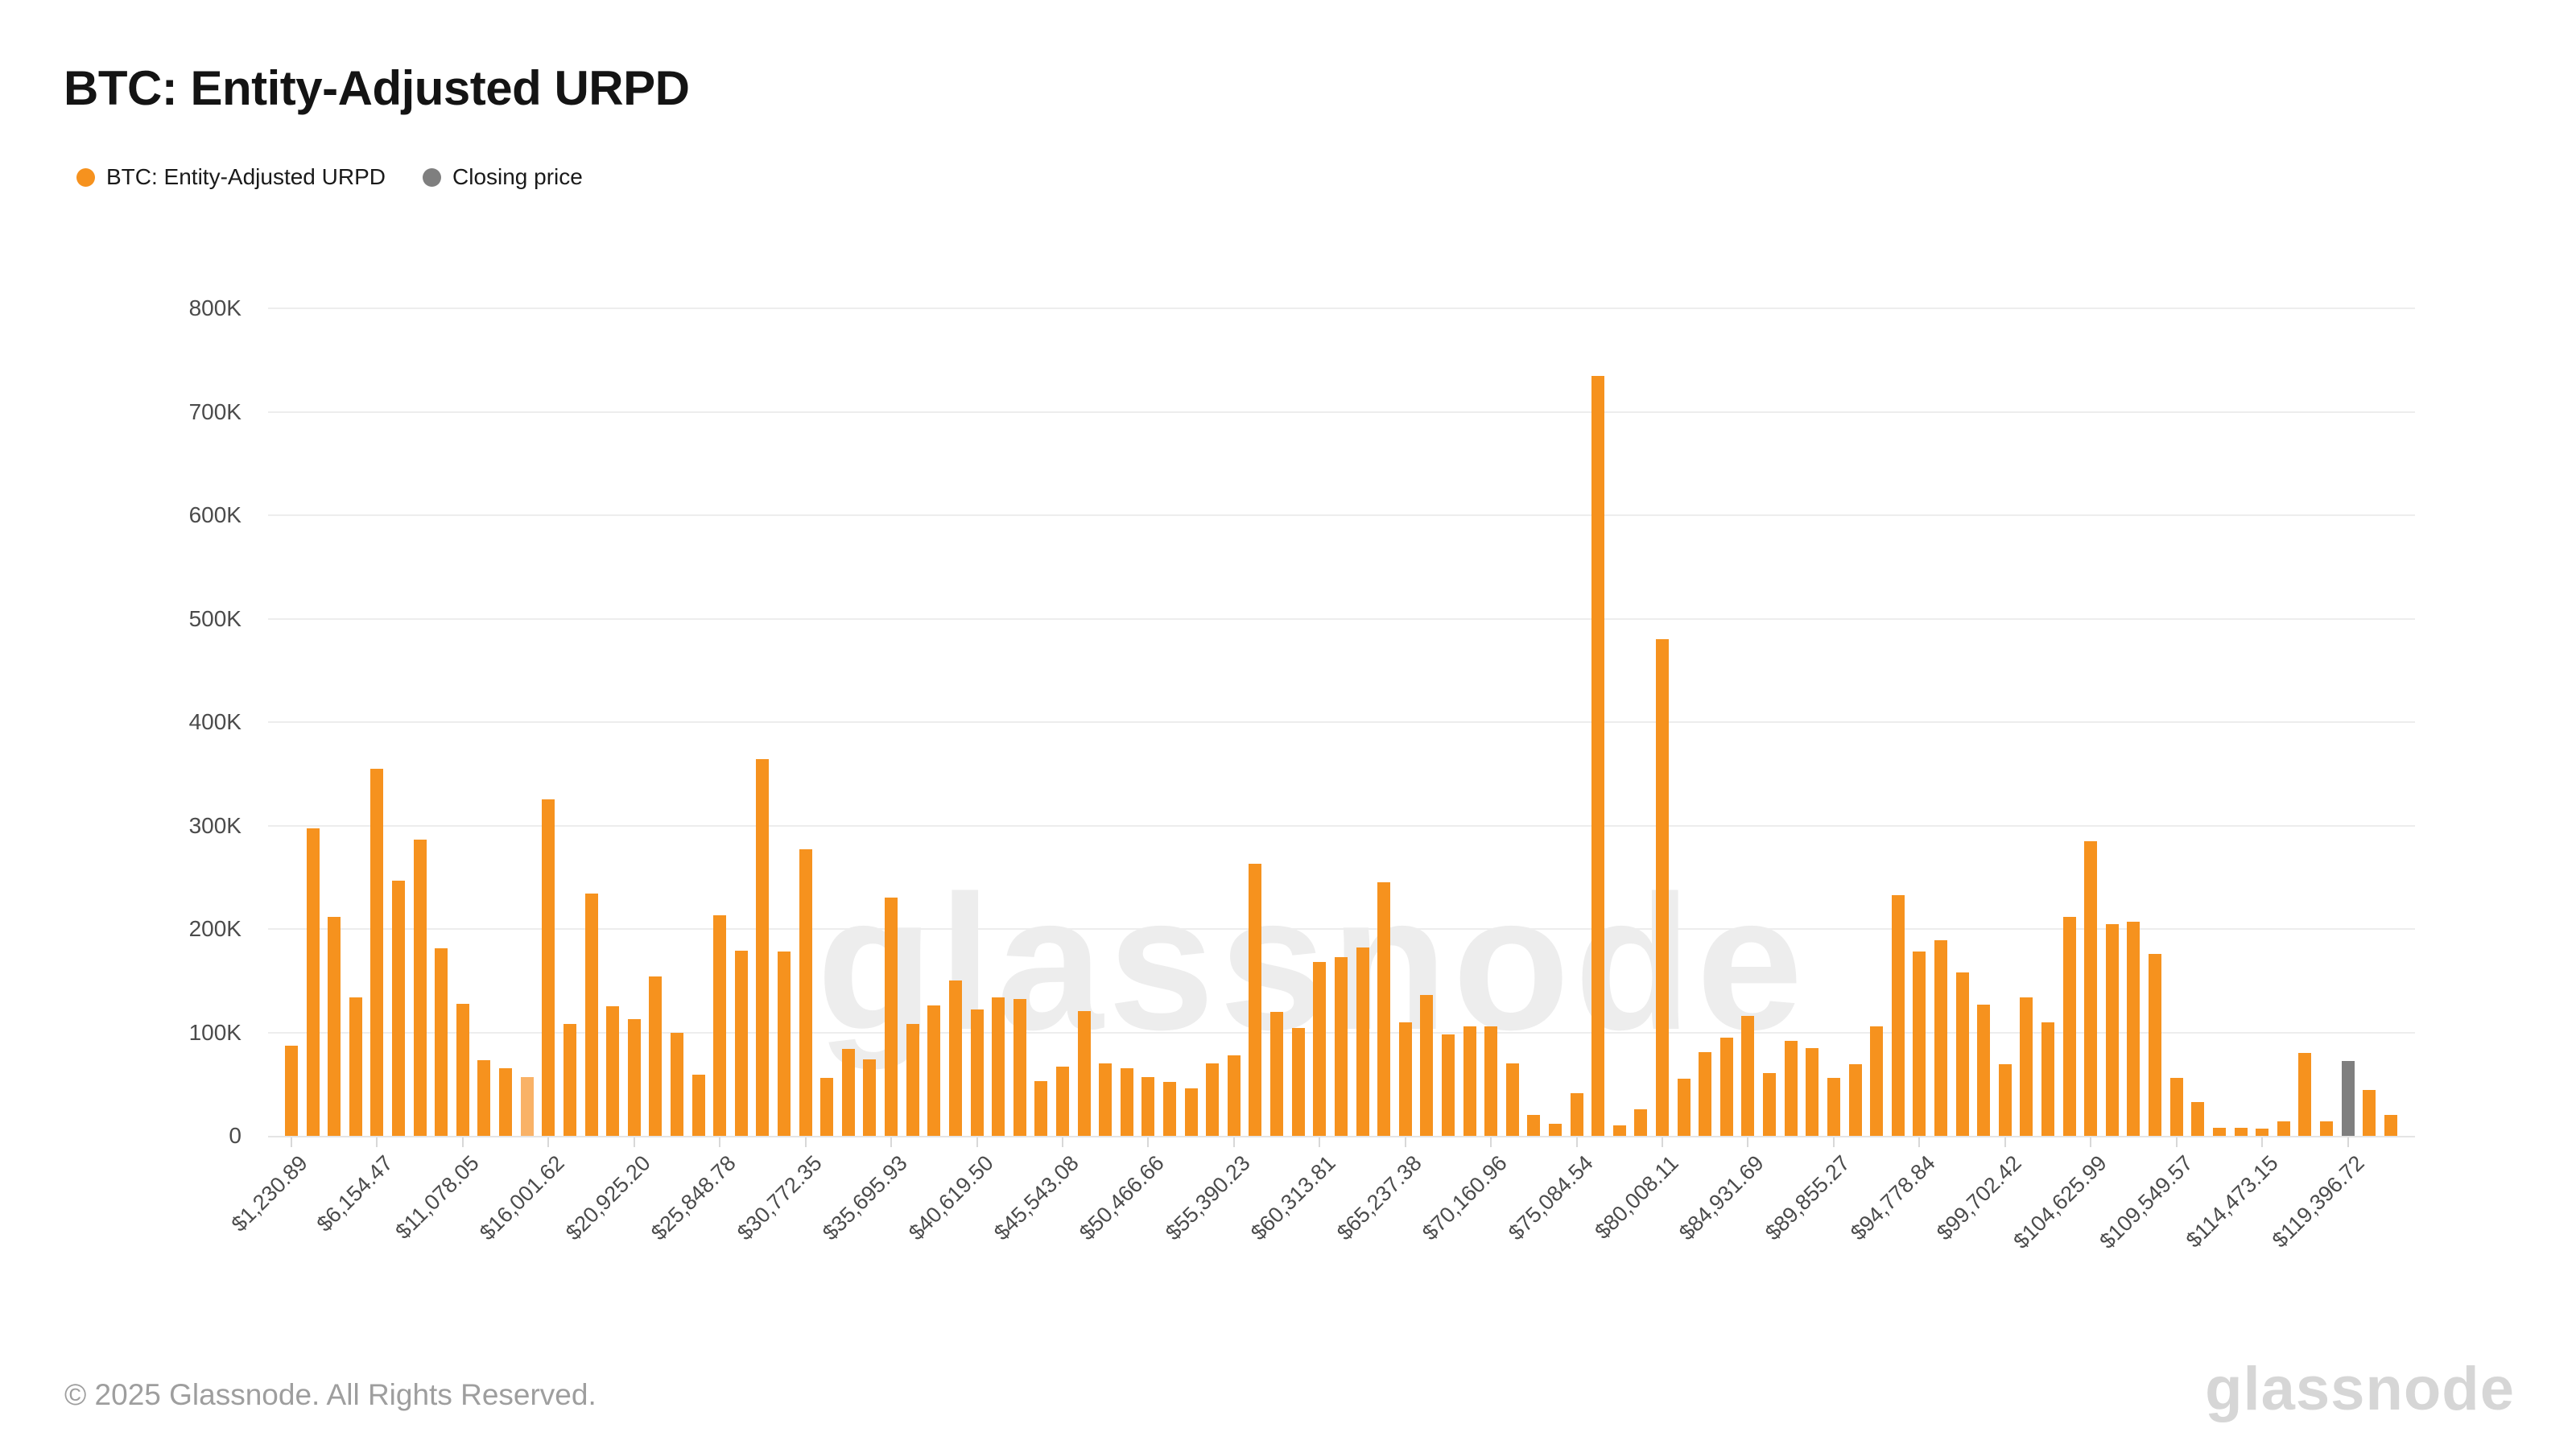 This screenshot has width=2576, height=1449. I want to click on legend-item-urpd: BTC: Entity-Adjusted URPD, so click(231, 177).